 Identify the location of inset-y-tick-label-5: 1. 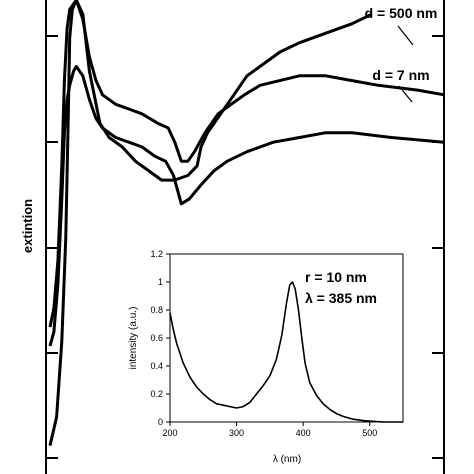
(160, 282).